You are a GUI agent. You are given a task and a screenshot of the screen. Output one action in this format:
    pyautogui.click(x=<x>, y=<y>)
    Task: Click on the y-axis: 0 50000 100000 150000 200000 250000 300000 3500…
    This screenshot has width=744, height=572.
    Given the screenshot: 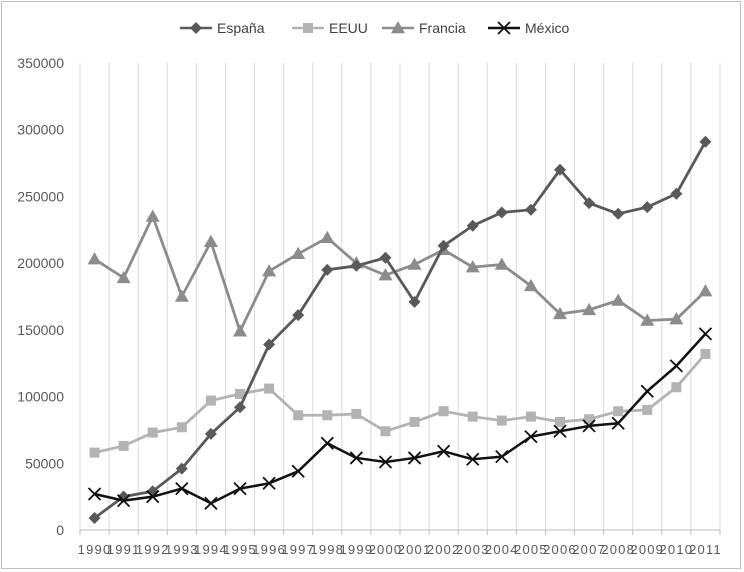 What is the action you would take?
    pyautogui.click(x=40, y=296)
    